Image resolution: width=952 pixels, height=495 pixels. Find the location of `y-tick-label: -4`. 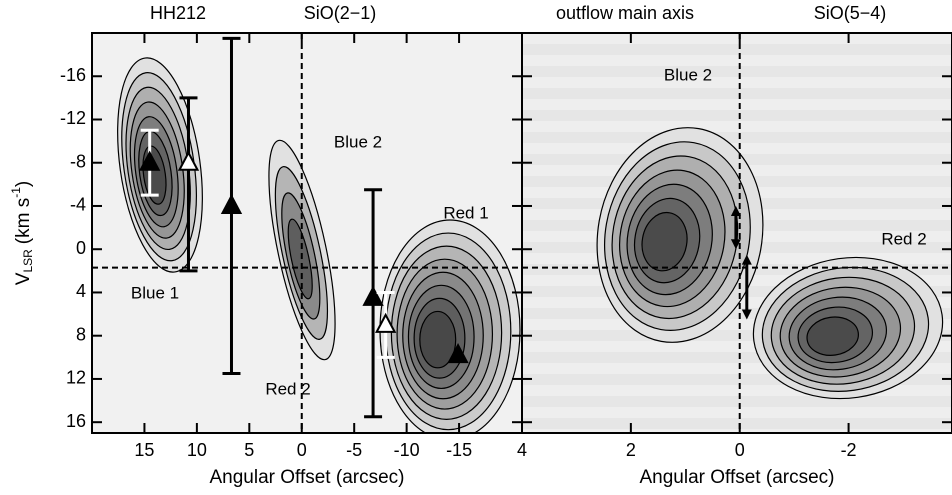

y-tick-label: -4 is located at coordinates (78, 205).